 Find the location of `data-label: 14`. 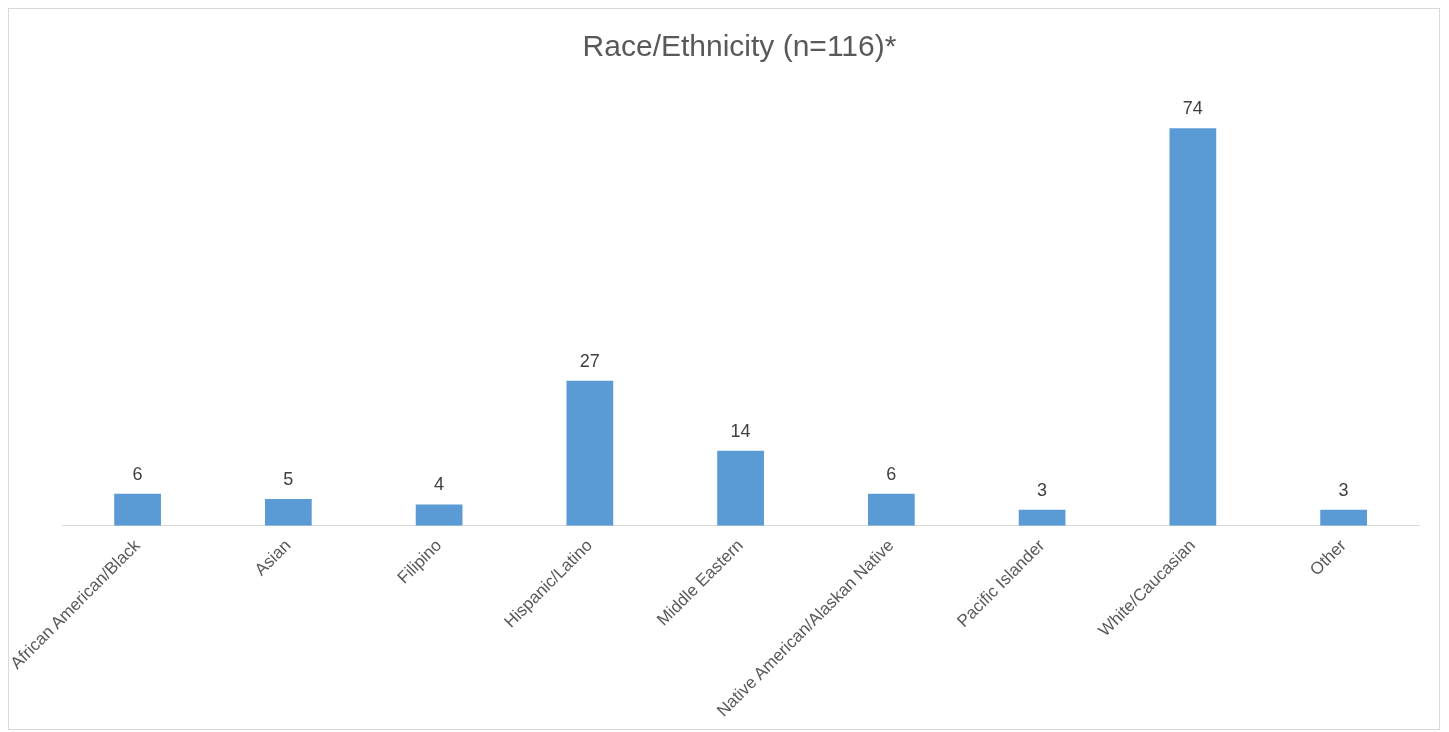

data-label: 14 is located at coordinates (740, 430).